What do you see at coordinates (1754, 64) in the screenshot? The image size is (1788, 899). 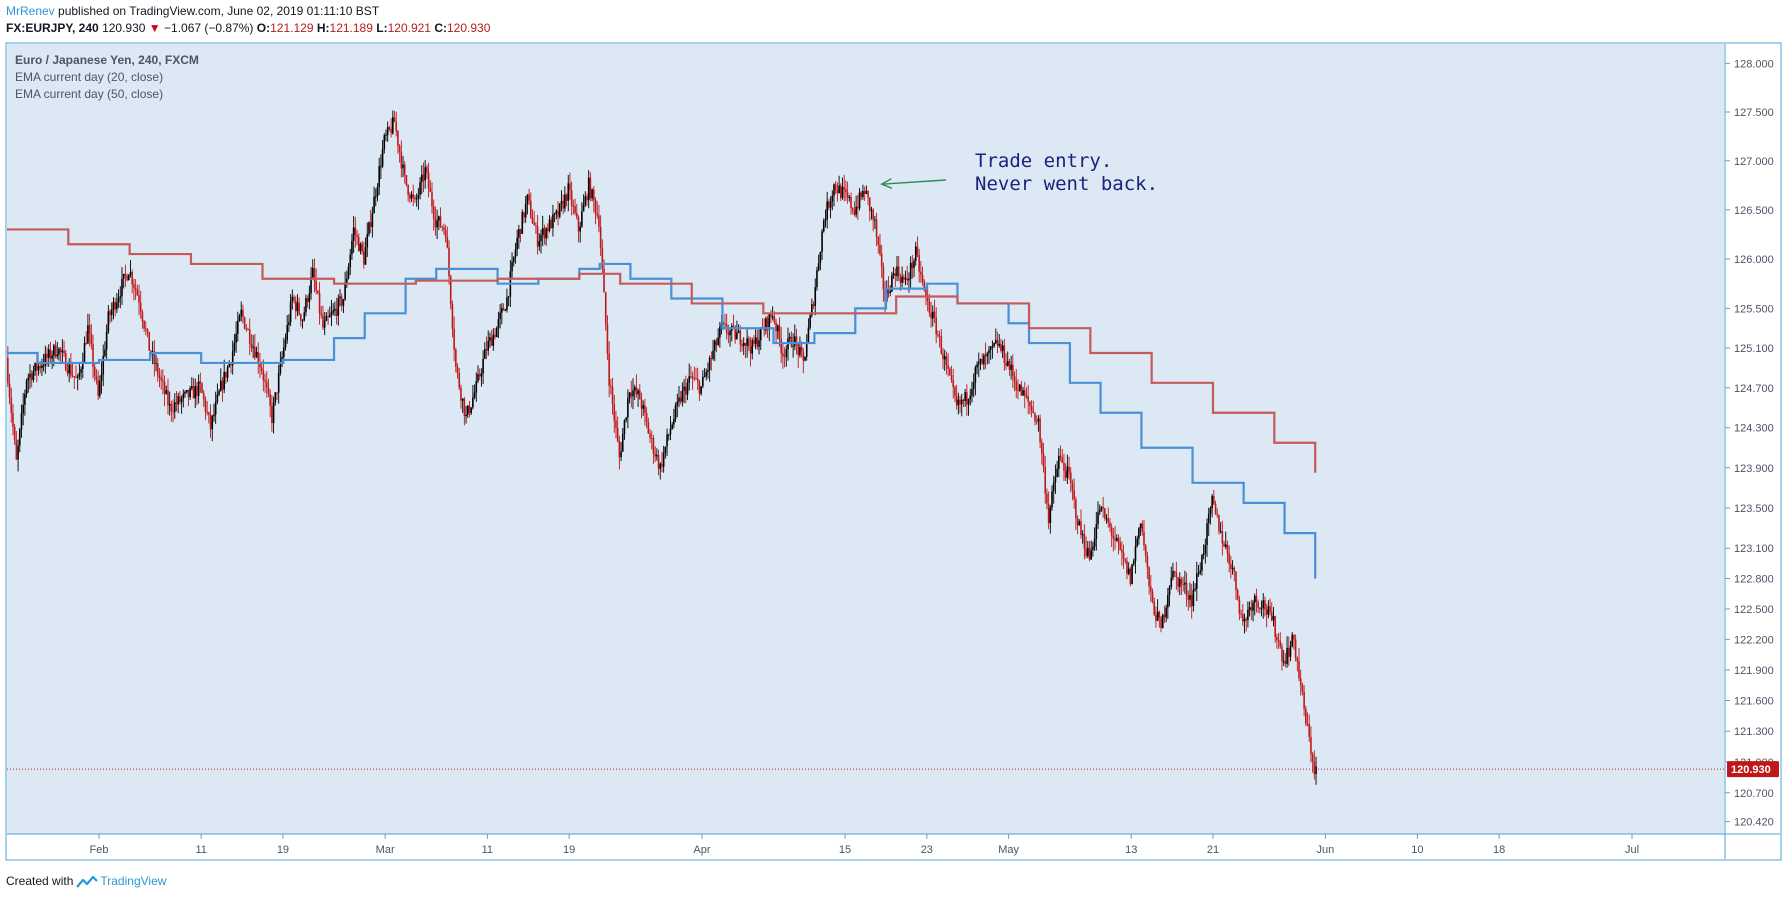 I see `price-tick-label: 128.000` at bounding box center [1754, 64].